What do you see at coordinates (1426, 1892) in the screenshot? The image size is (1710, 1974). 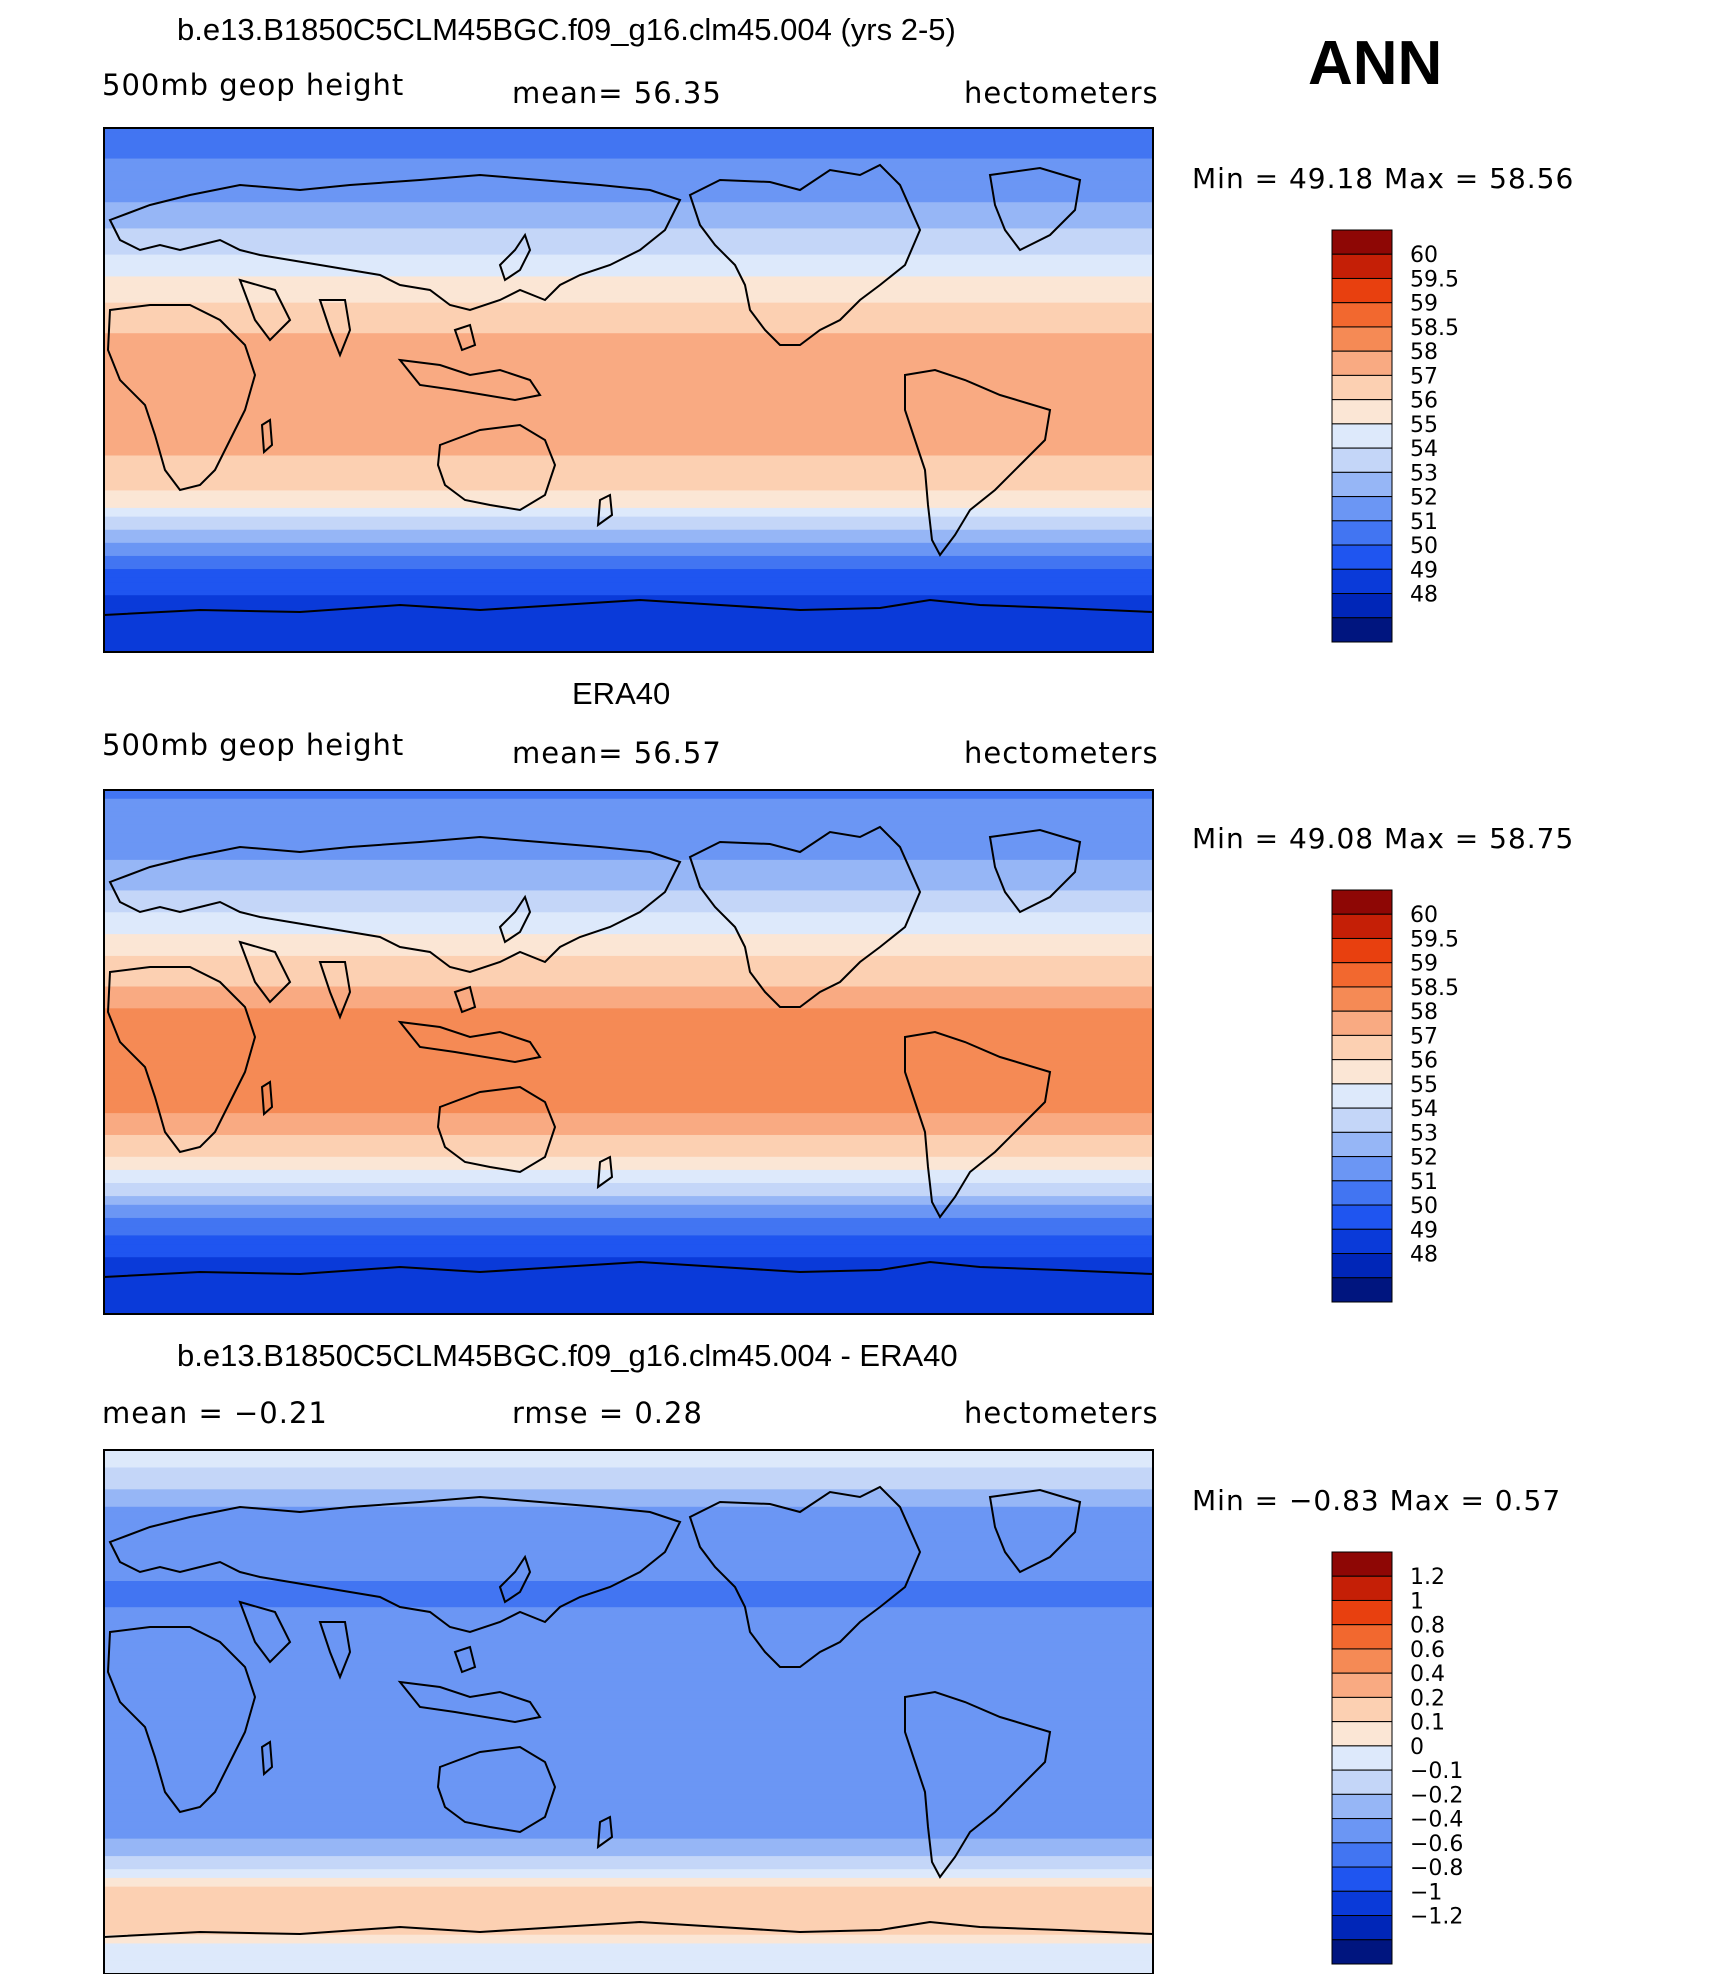 I see `colorbar-tick-label: −1` at bounding box center [1426, 1892].